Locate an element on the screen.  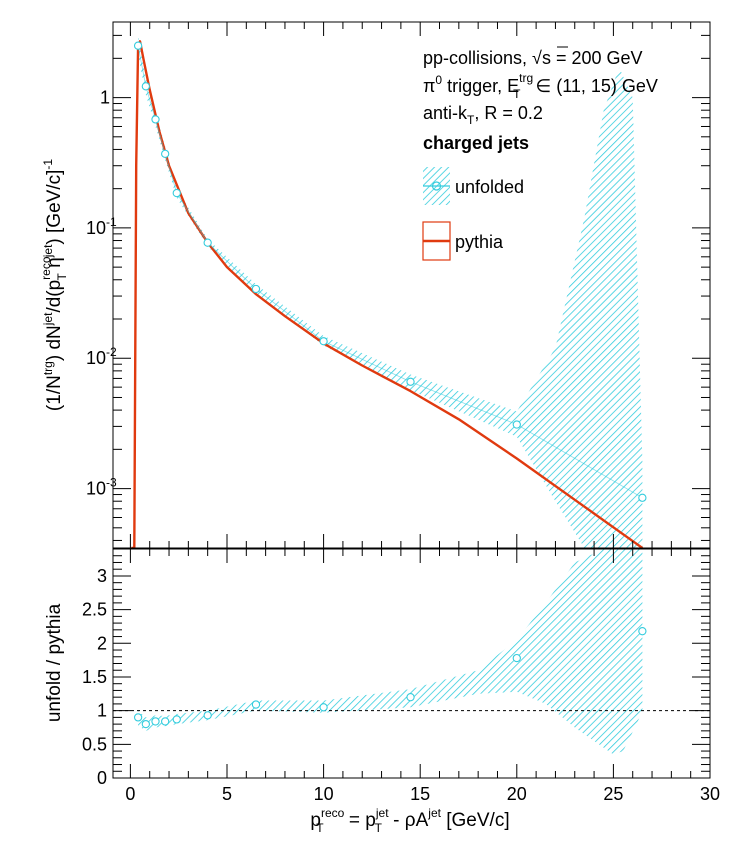
x-tick-label: 5 is located at coordinates (227, 794).